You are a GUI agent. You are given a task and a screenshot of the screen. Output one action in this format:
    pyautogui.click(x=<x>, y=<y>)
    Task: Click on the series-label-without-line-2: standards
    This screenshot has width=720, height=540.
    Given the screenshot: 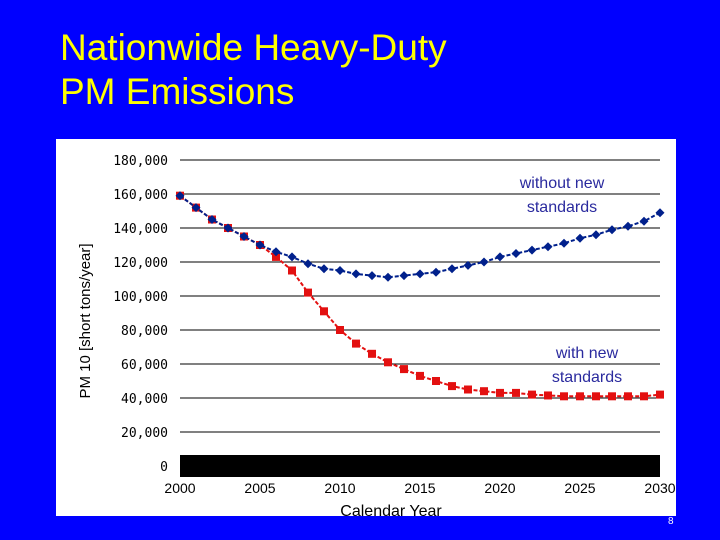 What is the action you would take?
    pyautogui.click(x=562, y=207)
    